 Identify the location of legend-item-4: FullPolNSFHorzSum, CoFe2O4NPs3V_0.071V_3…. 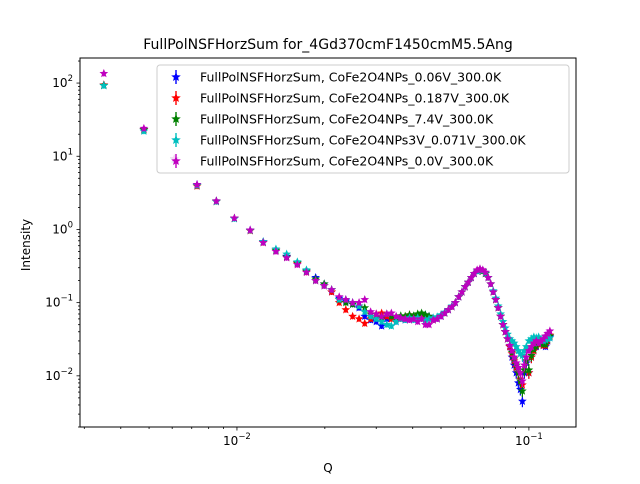
(348, 140).